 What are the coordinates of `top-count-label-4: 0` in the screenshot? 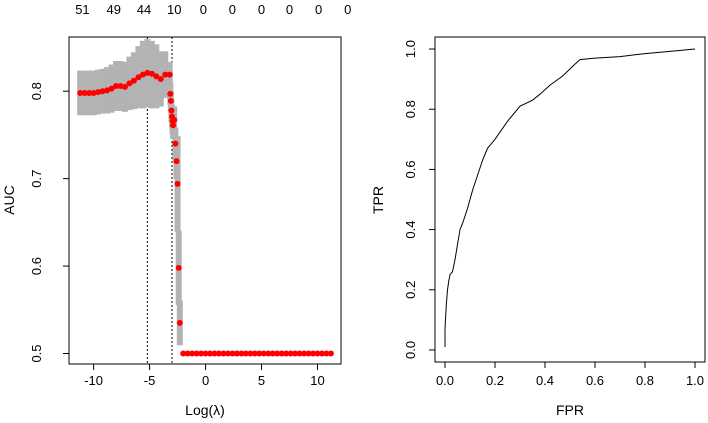 It's located at (203, 9).